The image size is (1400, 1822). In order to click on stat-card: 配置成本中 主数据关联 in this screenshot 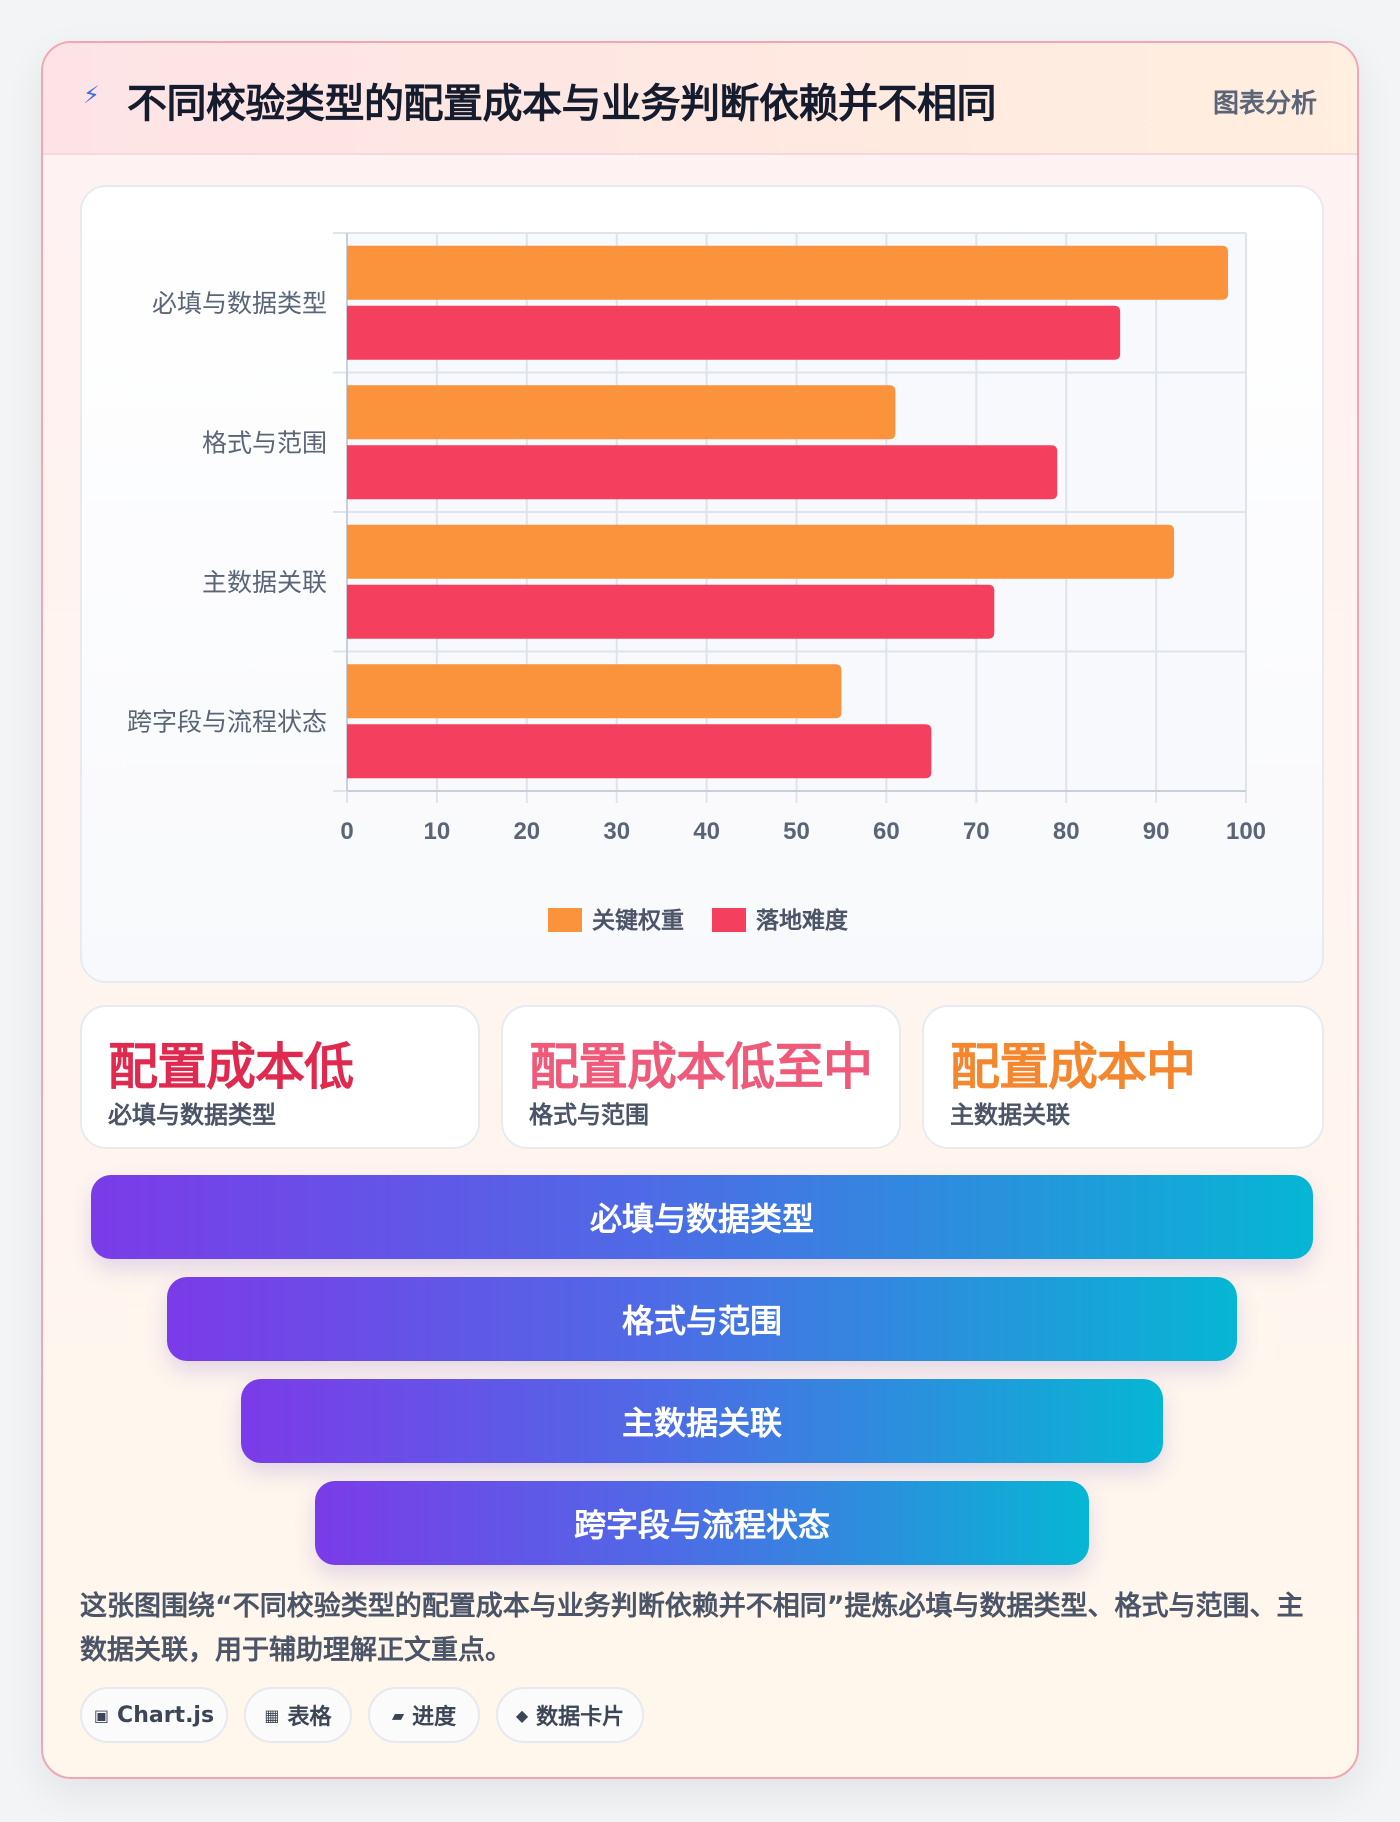, I will do `click(1123, 1077)`.